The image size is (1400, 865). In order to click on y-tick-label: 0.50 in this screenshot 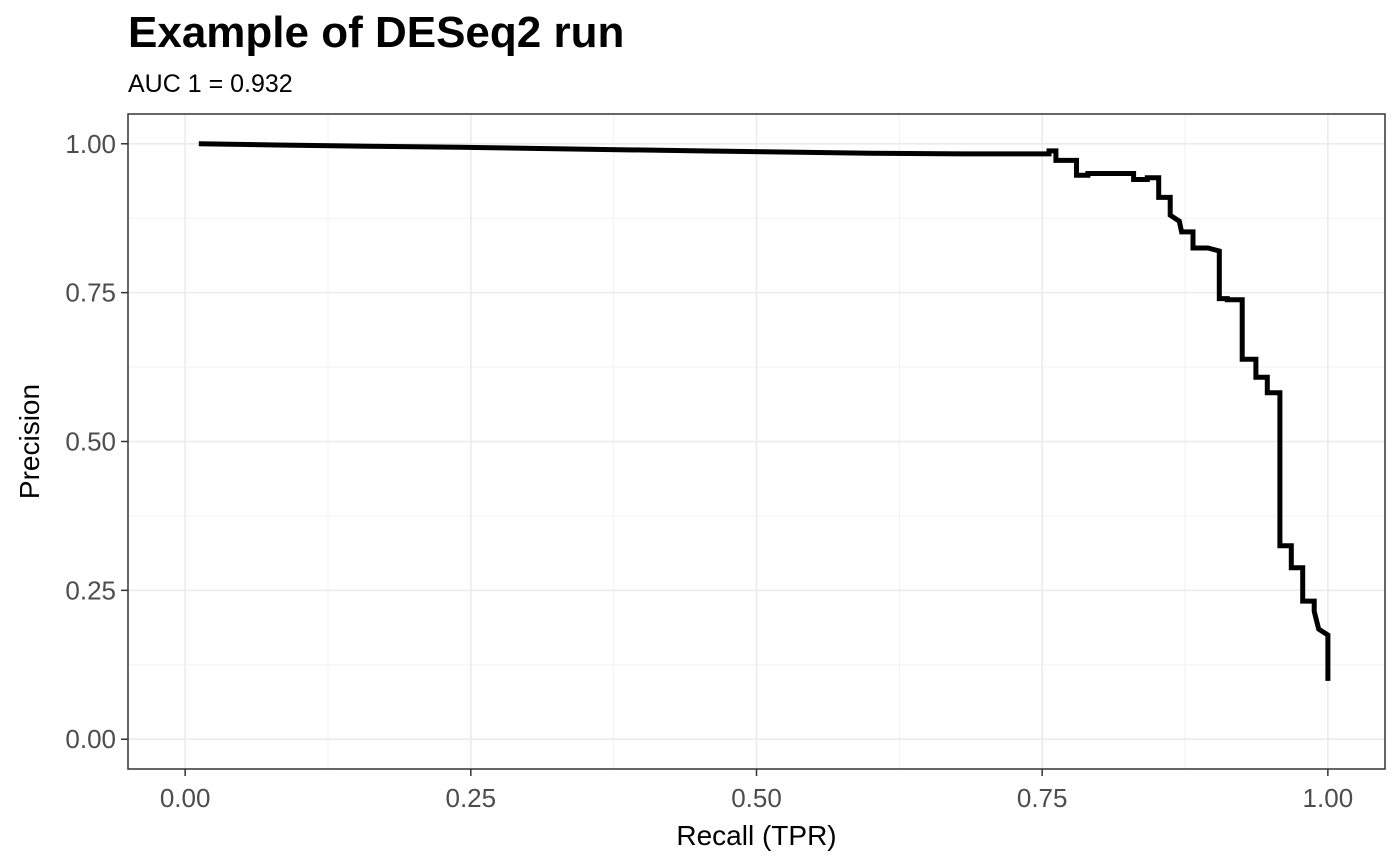, I will do `click(90, 442)`.